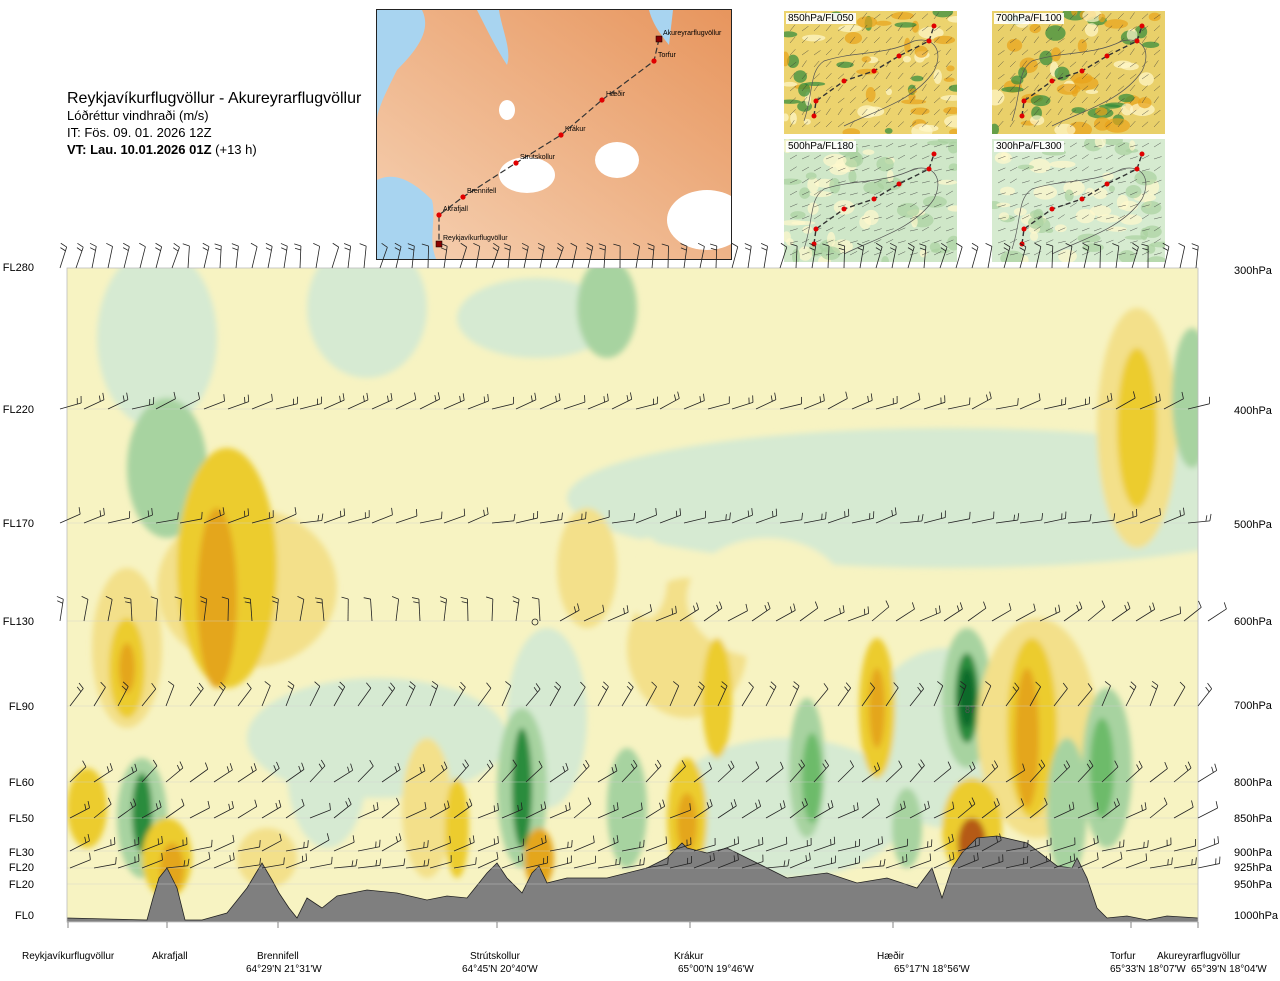 The image size is (1280, 981). Describe the element at coordinates (439, 244) in the screenshot. I see `airport-marker` at that location.